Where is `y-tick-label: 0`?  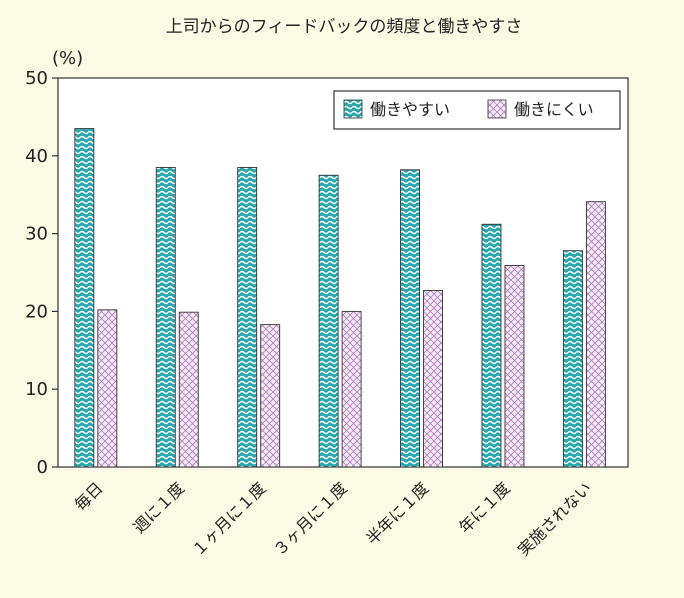 y-tick-label: 0 is located at coordinates (42, 467).